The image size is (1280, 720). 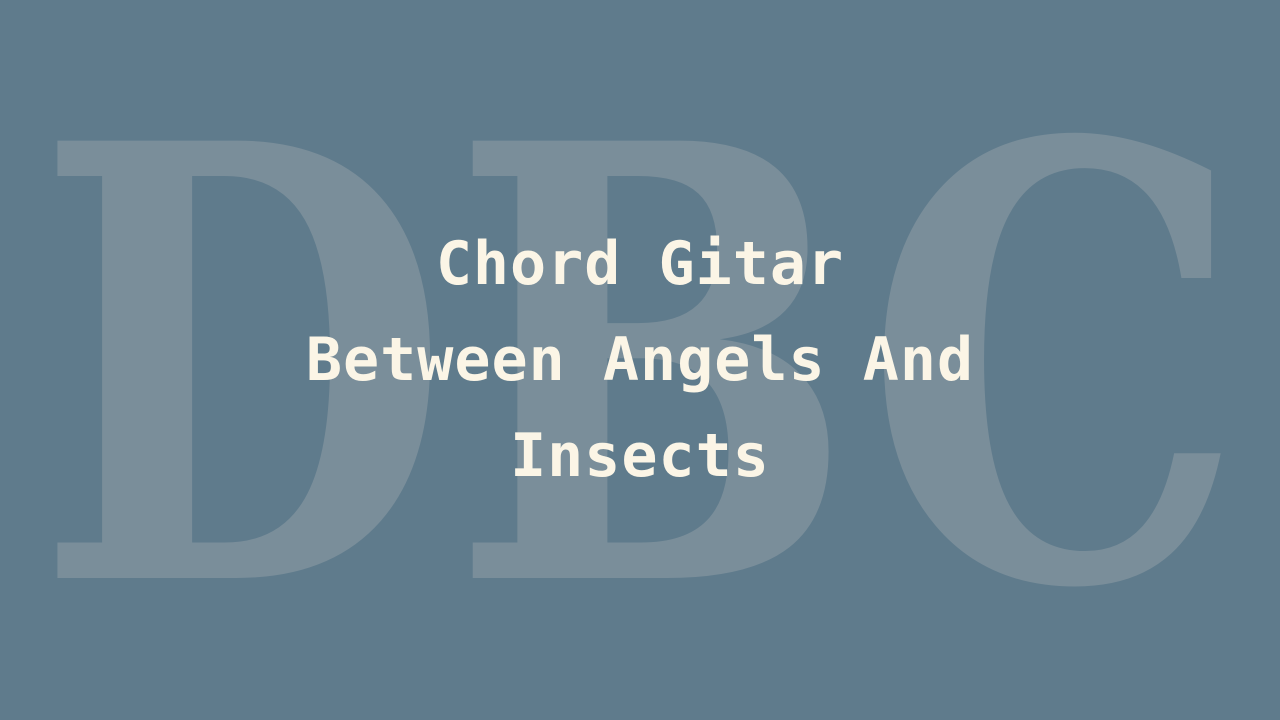 What do you see at coordinates (640, 264) in the screenshot?
I see `title-line-1: Chord Gitar` at bounding box center [640, 264].